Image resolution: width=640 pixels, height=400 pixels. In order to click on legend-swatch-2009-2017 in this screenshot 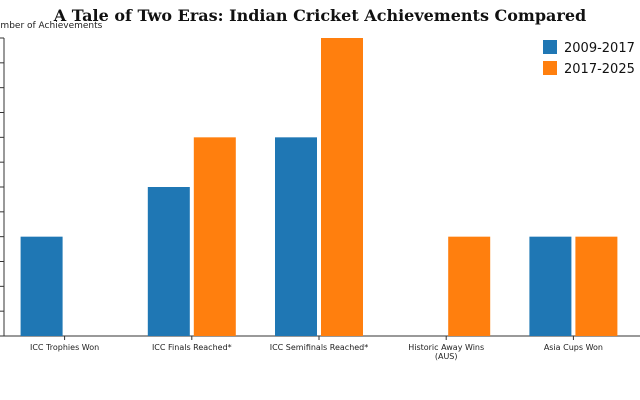, I will do `click(550, 47)`.